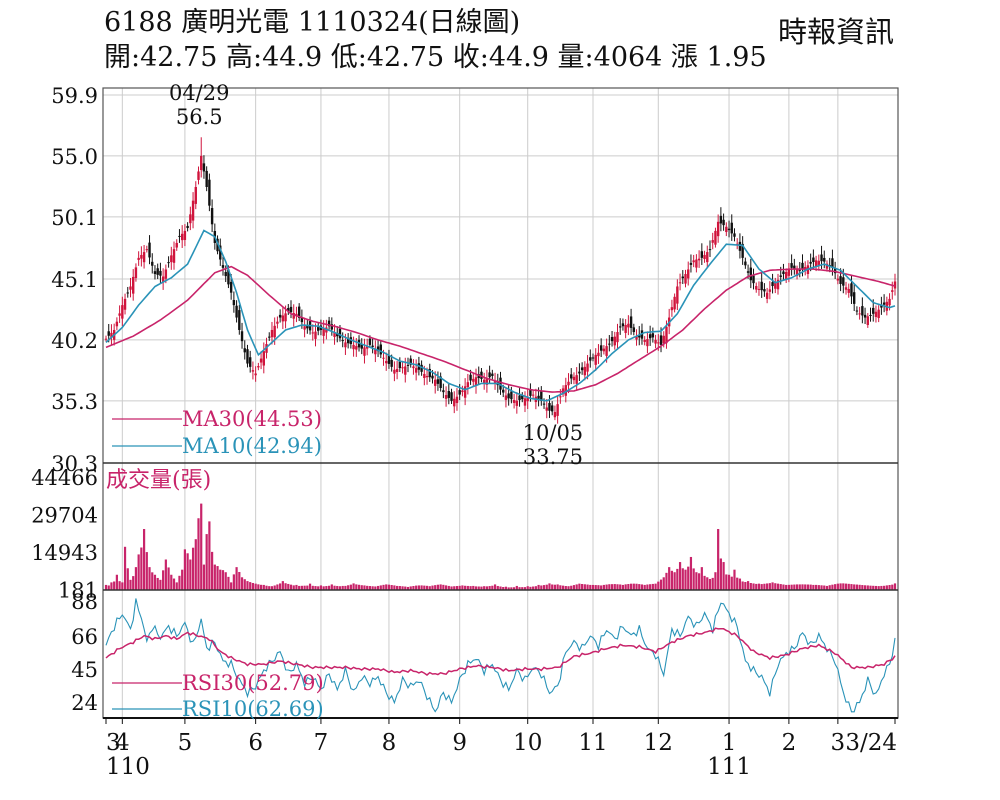  What do you see at coordinates (729, 767) in the screenshot?
I see `year-label: 111` at bounding box center [729, 767].